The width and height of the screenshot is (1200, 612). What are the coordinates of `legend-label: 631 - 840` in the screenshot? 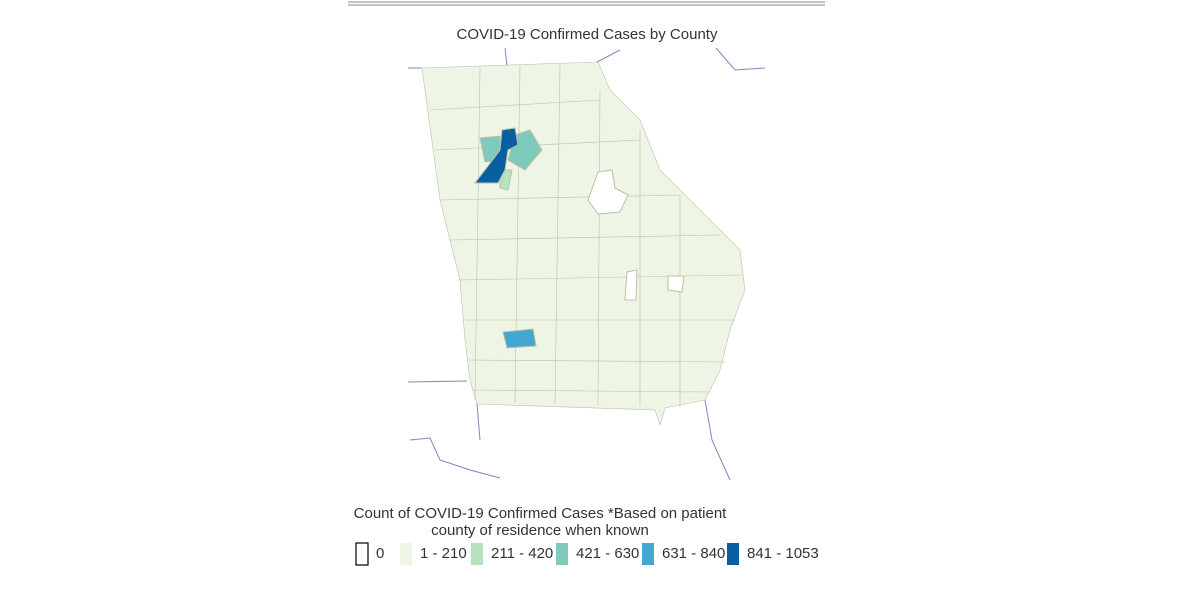 It's located at (693, 553).